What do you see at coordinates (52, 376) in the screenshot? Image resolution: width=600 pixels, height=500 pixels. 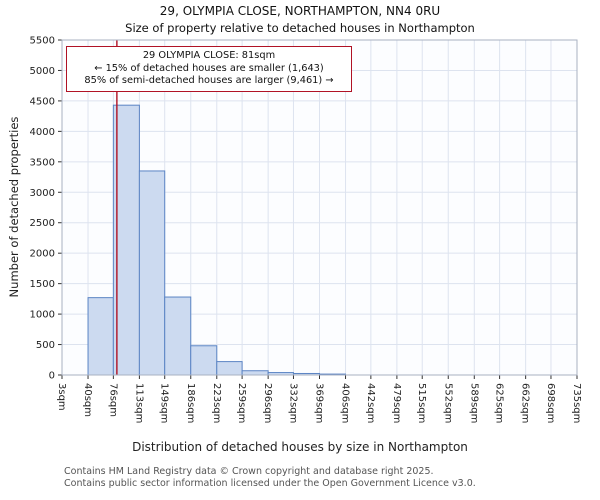 I see `y-tick-label: 0` at bounding box center [52, 376].